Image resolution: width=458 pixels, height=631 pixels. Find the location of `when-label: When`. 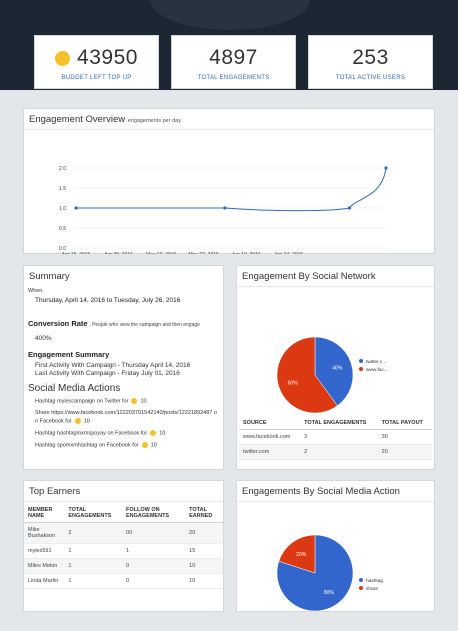

when-label: When is located at coordinates (35, 291).